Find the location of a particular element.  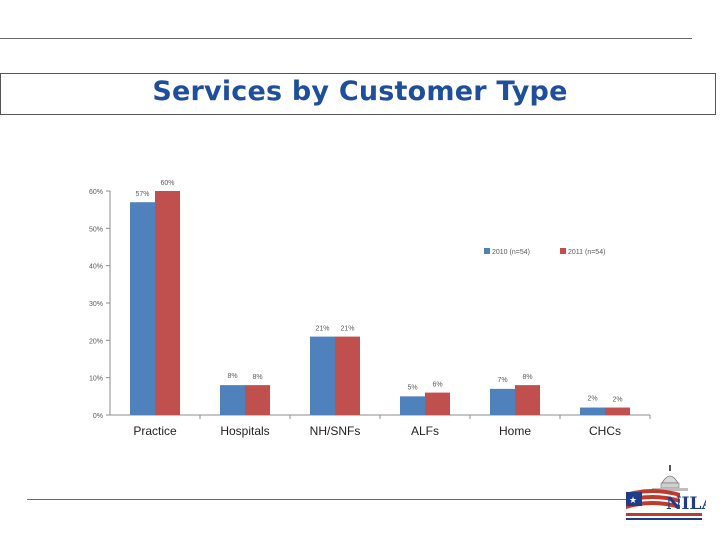

x-tick-label-alfs: ALFs is located at coordinates (425, 431).